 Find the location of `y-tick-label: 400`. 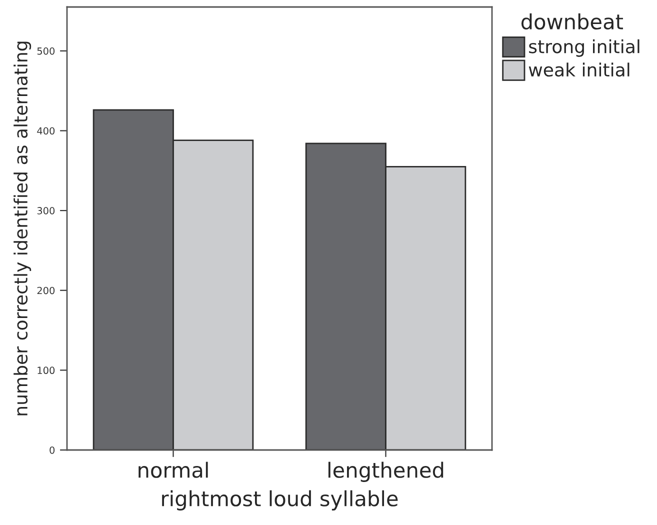

y-tick-label: 400 is located at coordinates (46, 131).